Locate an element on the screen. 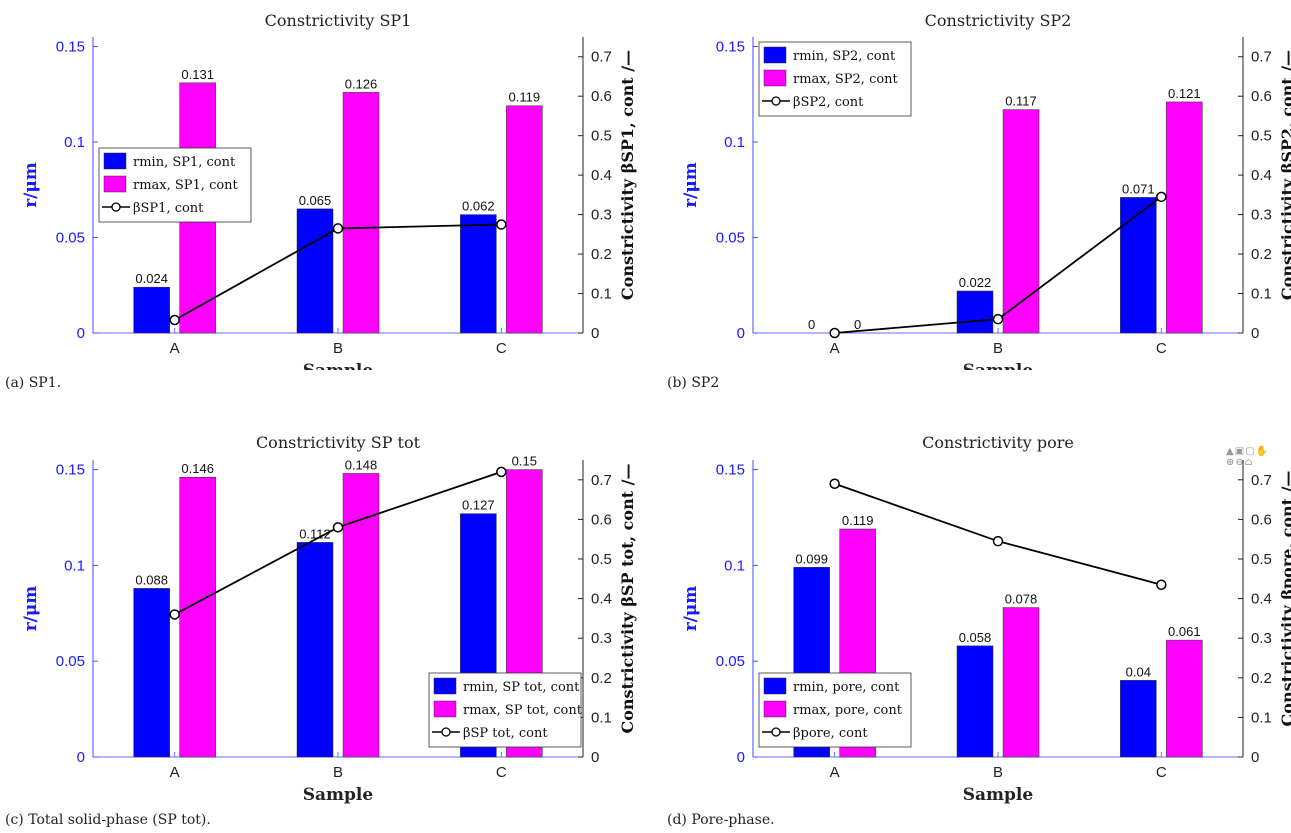 Image resolution: width=1291 pixels, height=833 pixels. data-label: 0.062 is located at coordinates (478, 206).